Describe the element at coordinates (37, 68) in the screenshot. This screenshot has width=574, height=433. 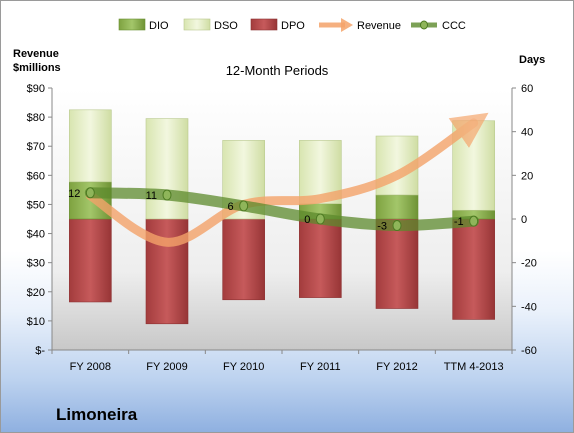
I see `y-left-label-line2: $millions` at that location.